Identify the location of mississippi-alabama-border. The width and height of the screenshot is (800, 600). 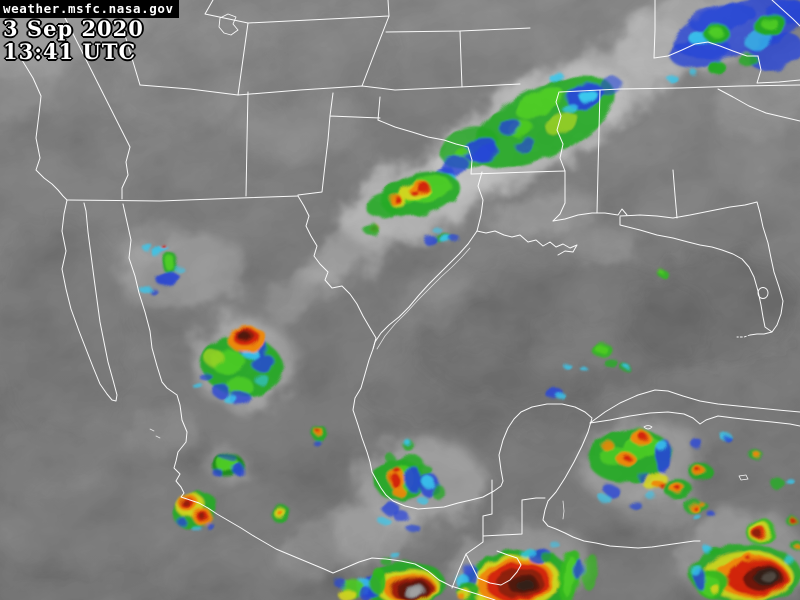
(598, 151).